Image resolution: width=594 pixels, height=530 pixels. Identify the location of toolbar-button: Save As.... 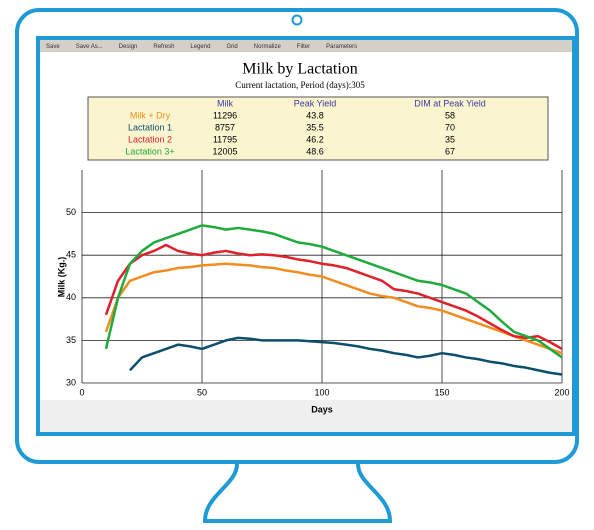
(89, 47).